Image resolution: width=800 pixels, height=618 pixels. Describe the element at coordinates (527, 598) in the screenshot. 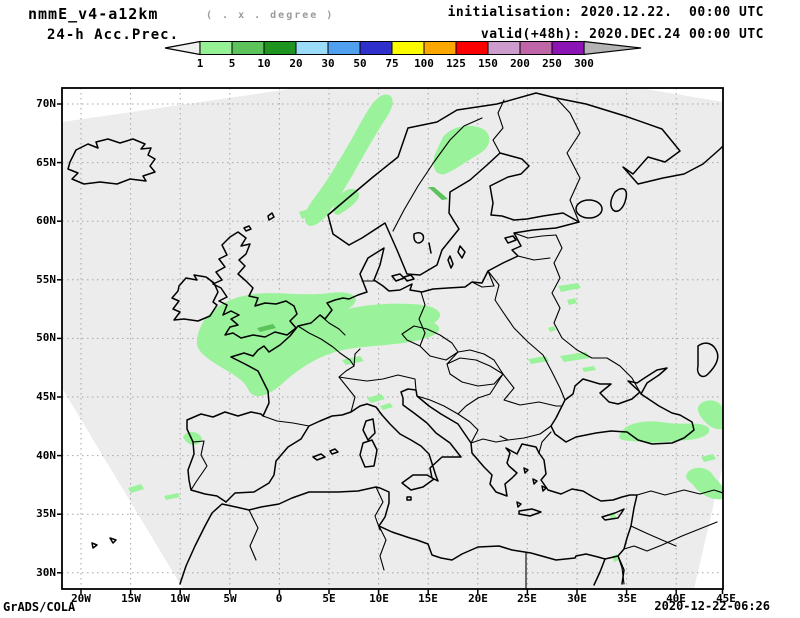

I see `lon-tick-label: 25E` at that location.